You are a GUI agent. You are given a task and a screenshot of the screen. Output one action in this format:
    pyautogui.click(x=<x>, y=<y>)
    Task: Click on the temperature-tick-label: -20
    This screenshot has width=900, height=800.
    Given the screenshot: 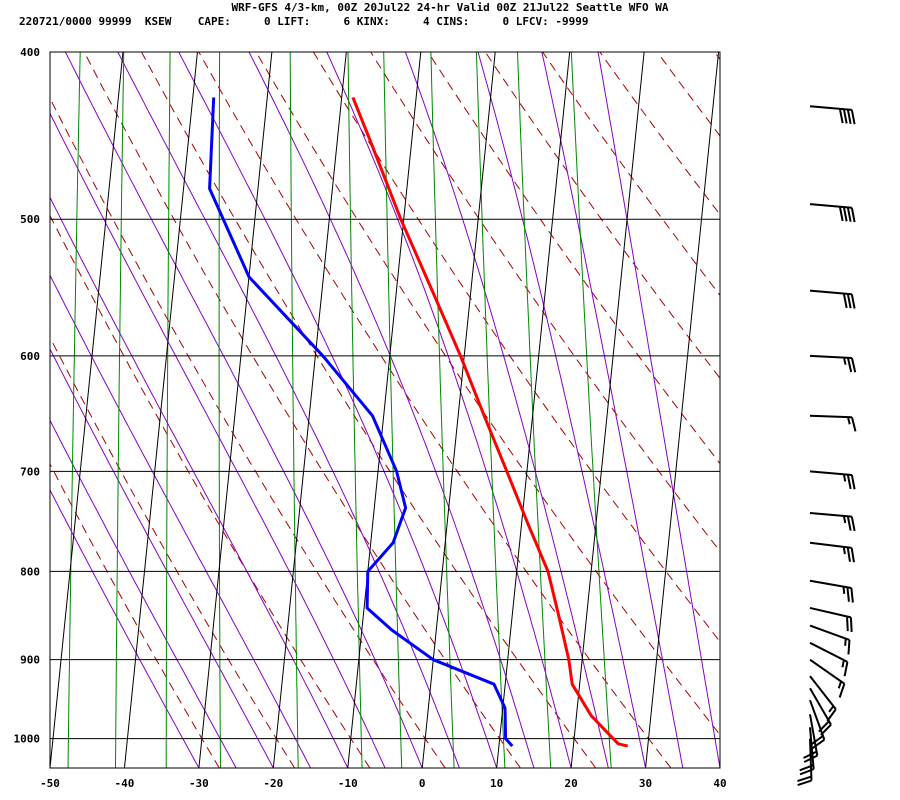 What is the action you would take?
    pyautogui.click(x=273, y=783)
    